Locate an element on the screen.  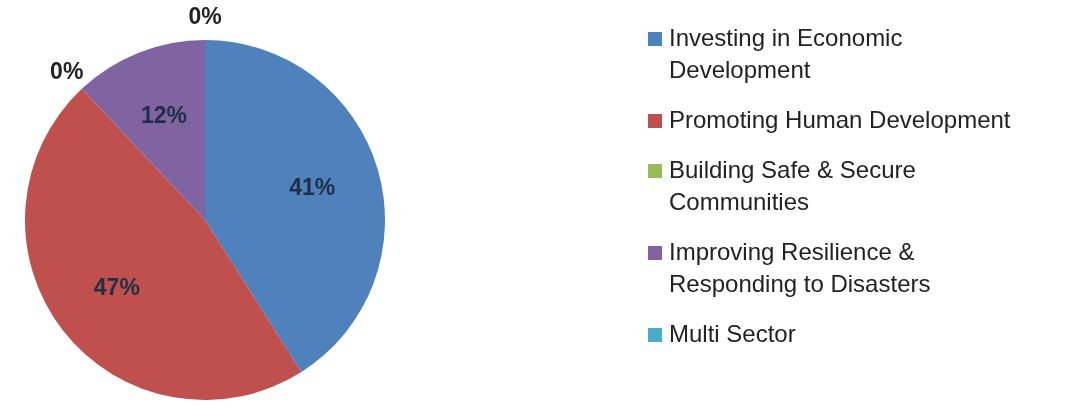
legend-label: Multi Sector is located at coordinates (732, 334).